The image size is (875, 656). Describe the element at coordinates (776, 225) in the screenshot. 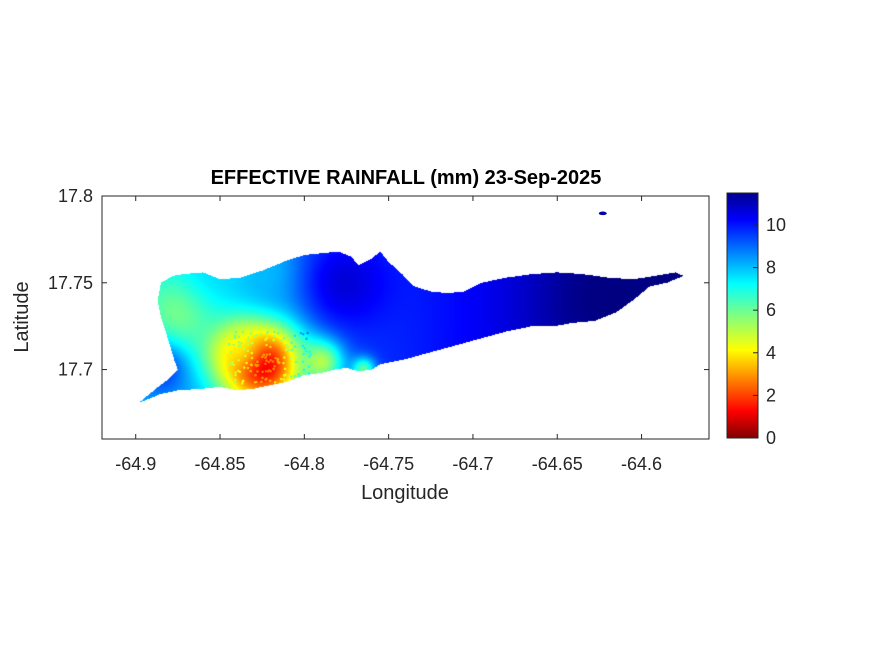

I see `colorbar-tick-label: 10` at that location.